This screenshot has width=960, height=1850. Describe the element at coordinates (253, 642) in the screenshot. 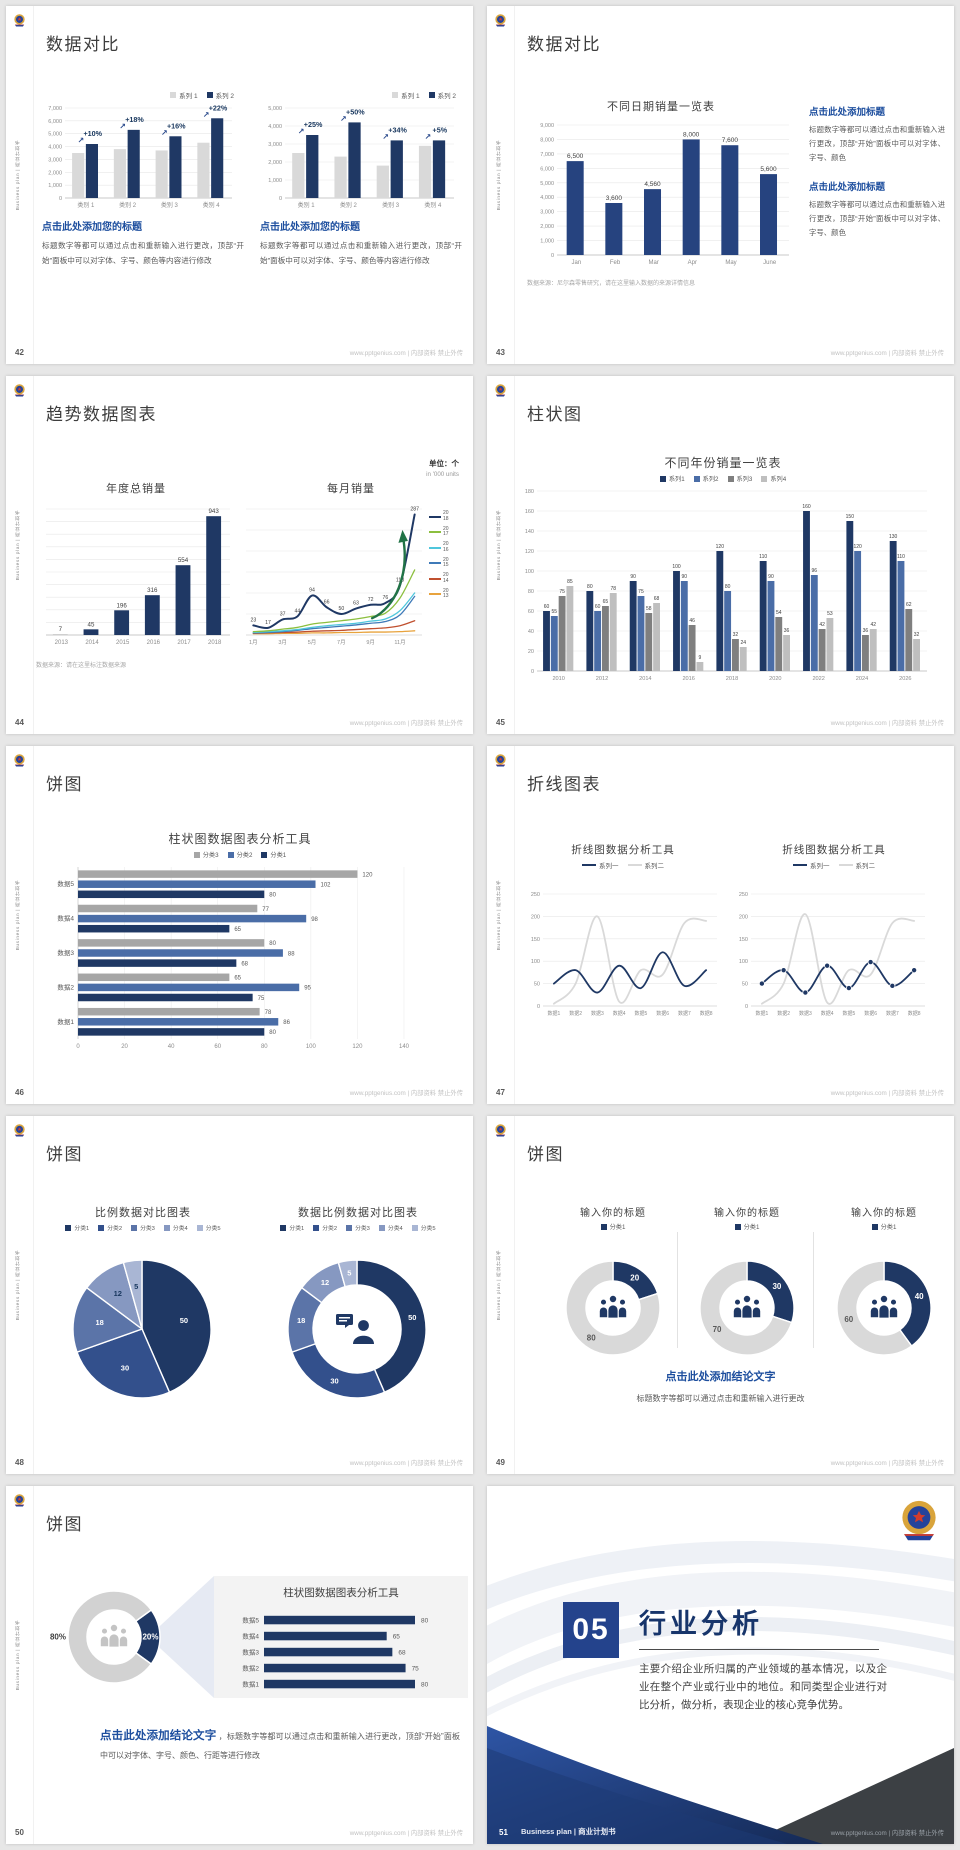

I see `svg-text: 1月` at that location.